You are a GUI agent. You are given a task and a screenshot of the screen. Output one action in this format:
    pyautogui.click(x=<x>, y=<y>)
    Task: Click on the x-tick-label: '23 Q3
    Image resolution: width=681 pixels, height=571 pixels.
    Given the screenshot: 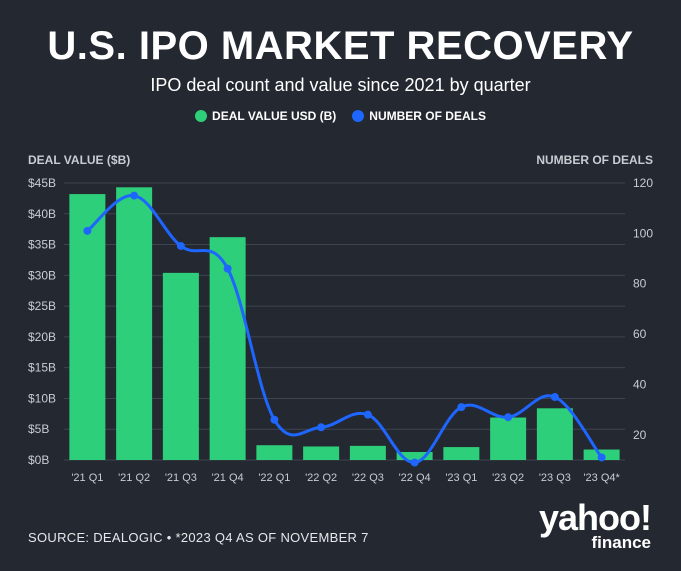 What is the action you would take?
    pyautogui.click(x=555, y=478)
    